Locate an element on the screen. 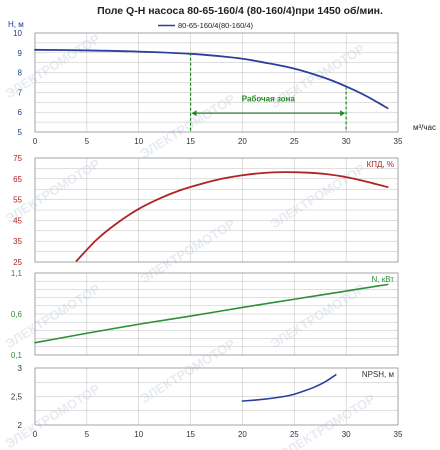  npsh-series-line is located at coordinates (289, 388).